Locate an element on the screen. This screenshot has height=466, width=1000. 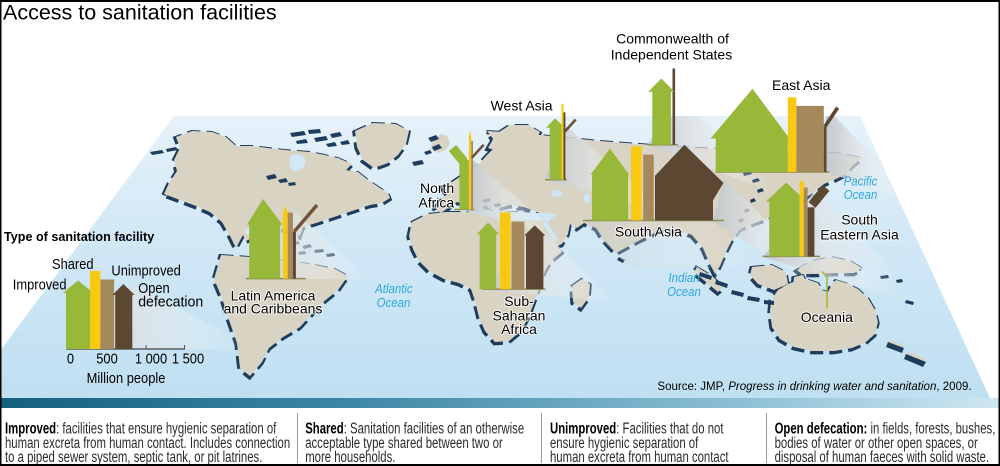
svg-text: South Asia is located at coordinates (648, 232).